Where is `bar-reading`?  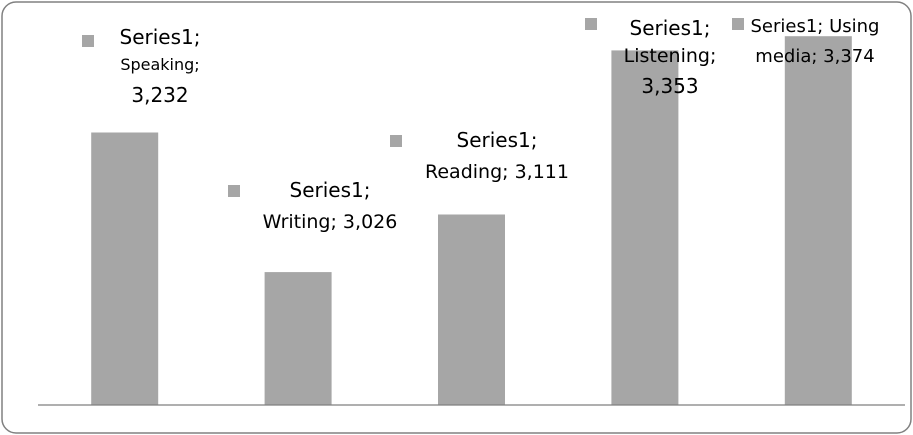 bar-reading is located at coordinates (471, 309).